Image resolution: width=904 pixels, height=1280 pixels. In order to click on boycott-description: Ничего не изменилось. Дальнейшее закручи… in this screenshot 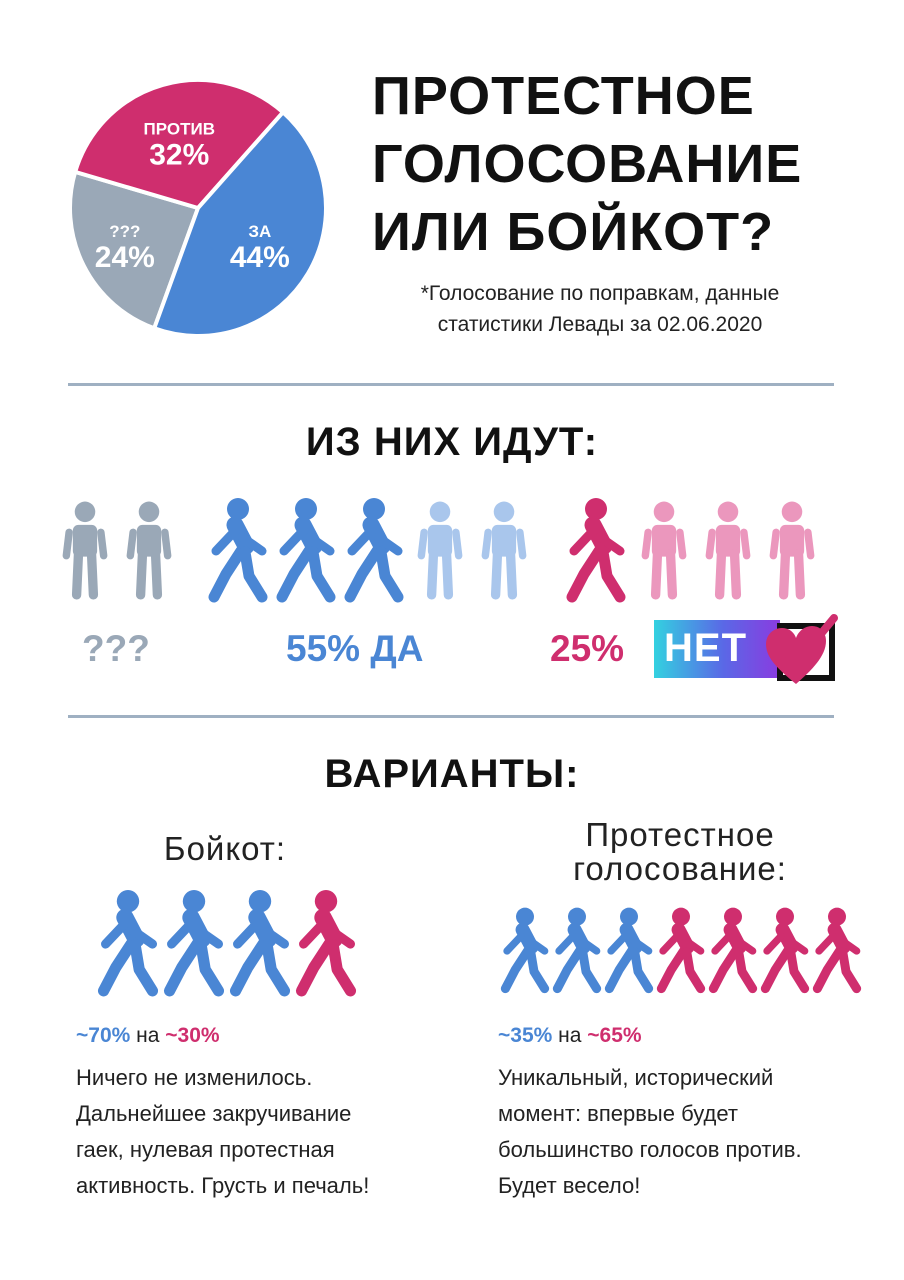, I will do `click(266, 1132)`.